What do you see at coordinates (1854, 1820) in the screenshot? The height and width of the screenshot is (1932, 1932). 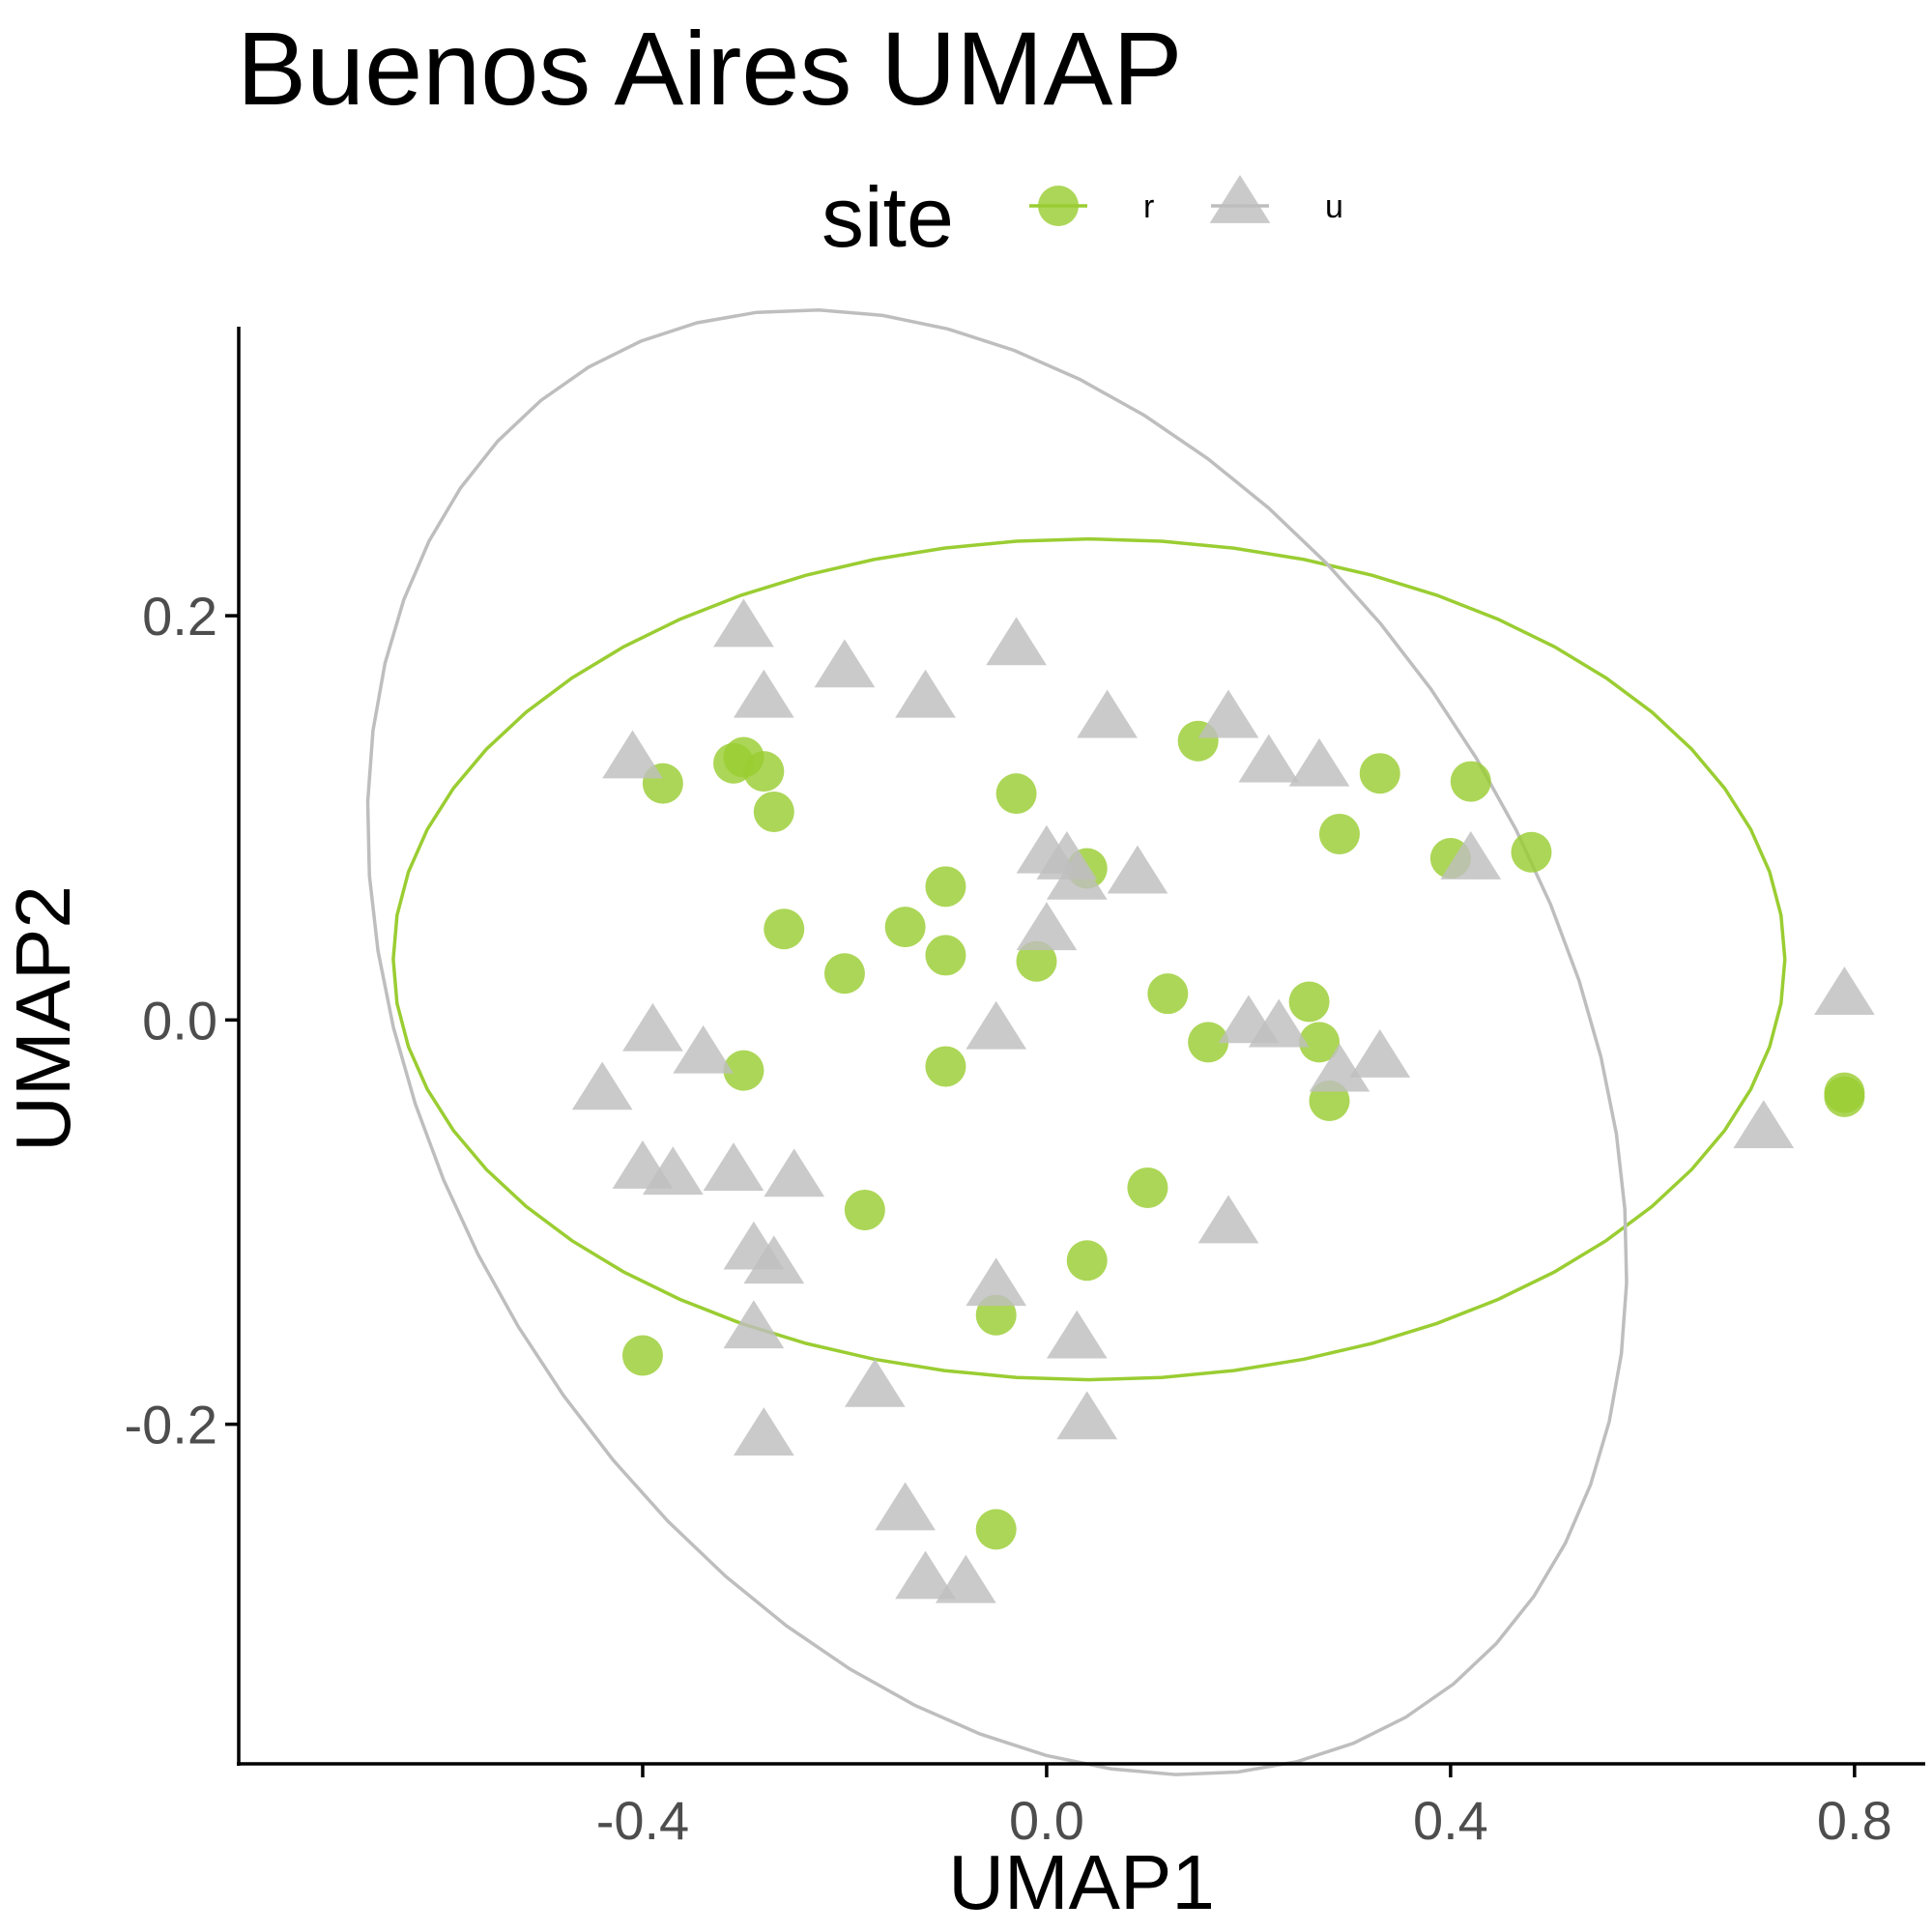 I see `x-tick-label: 0.8` at bounding box center [1854, 1820].